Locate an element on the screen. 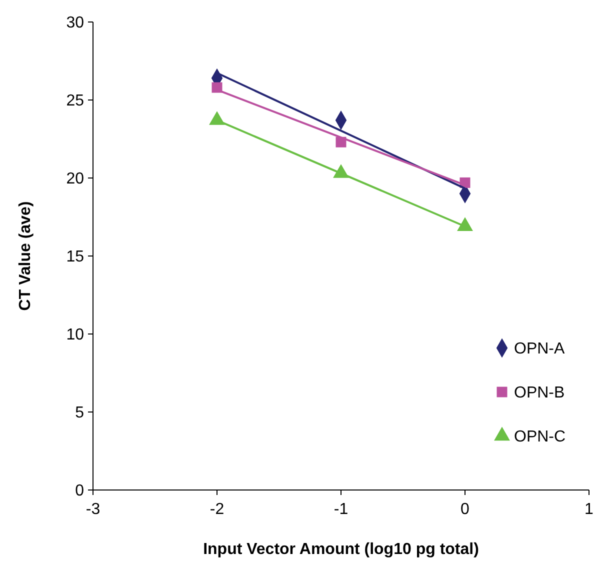 The image size is (605, 578). x-tick-label: -2 is located at coordinates (217, 509).